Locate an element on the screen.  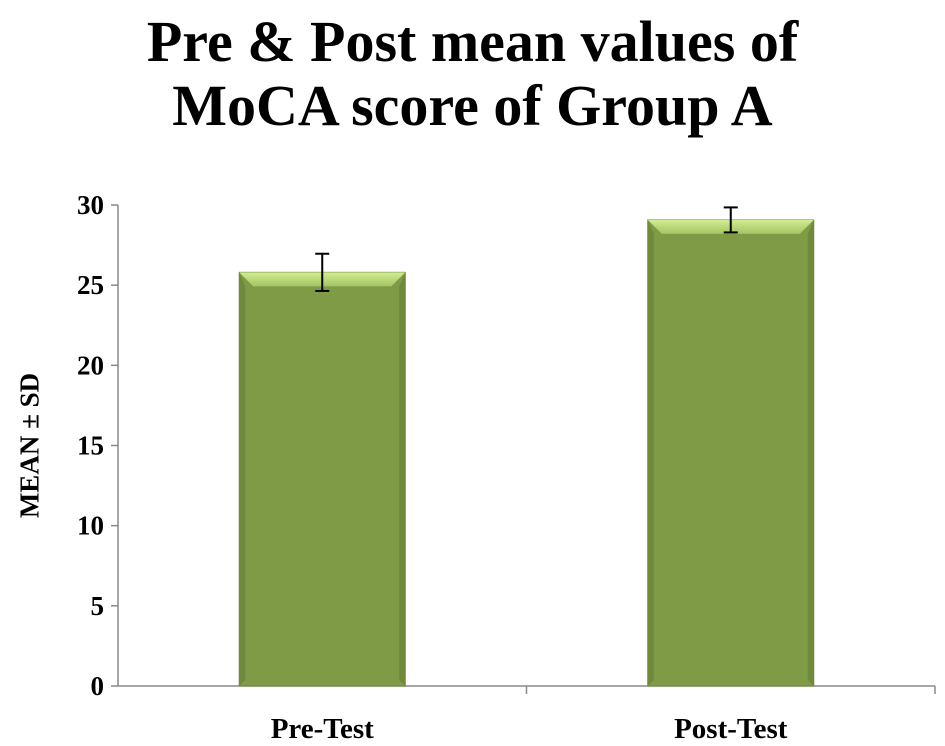
y-tick-label: 30 is located at coordinates (90, 205).